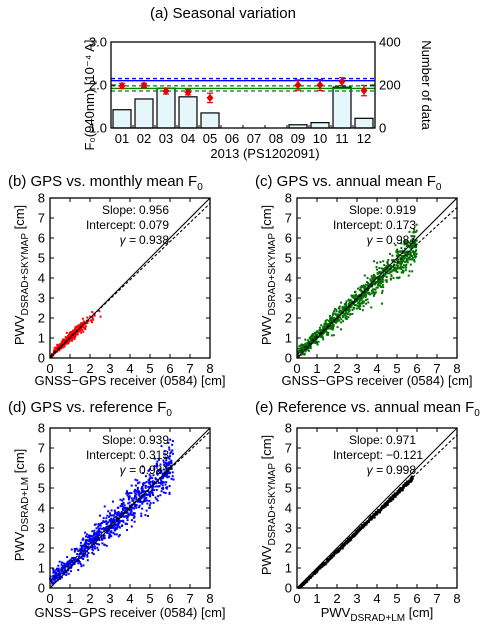 The image size is (500, 627). Describe the element at coordinates (41, 488) in the screenshot. I see `y-tick-label: 5` at that location.